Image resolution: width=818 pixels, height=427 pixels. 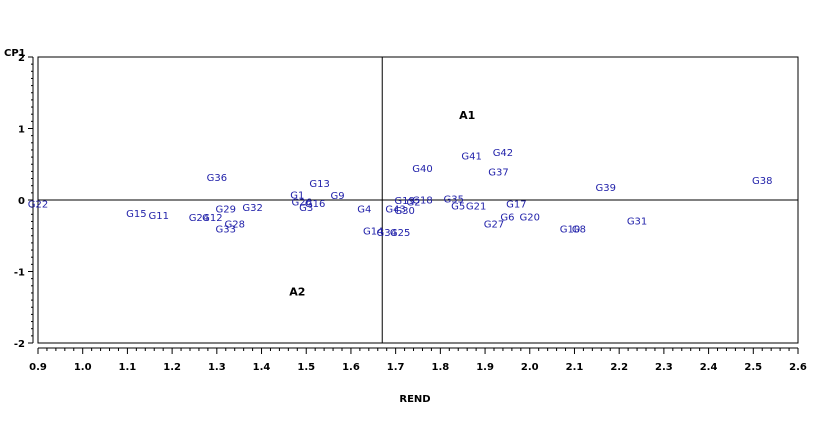 What do you see at coordinates (21, 130) in the screenshot?
I see `y-tick-label: 1` at bounding box center [21, 130].